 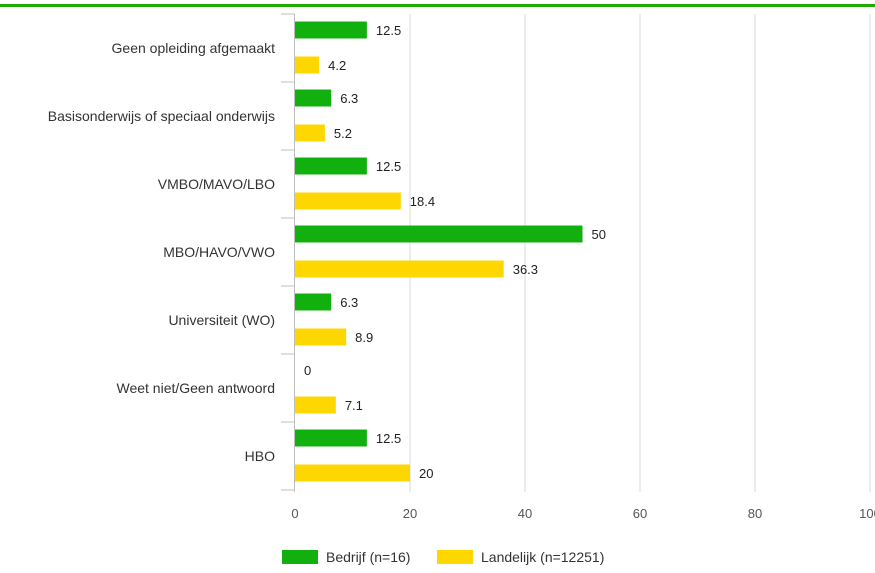 I want to click on data-label: 50, so click(x=599, y=234).